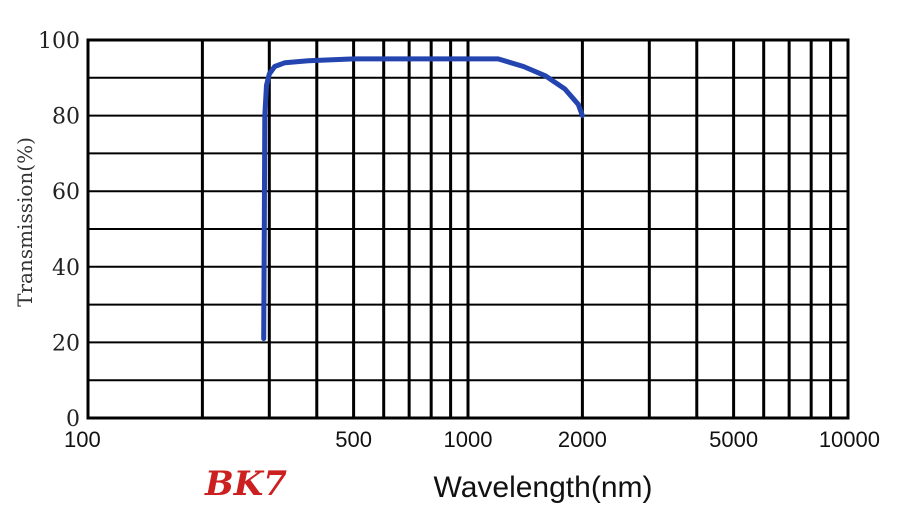 Image resolution: width=900 pixels, height=509 pixels. I want to click on x-tick-label: 1000, so click(468, 439).